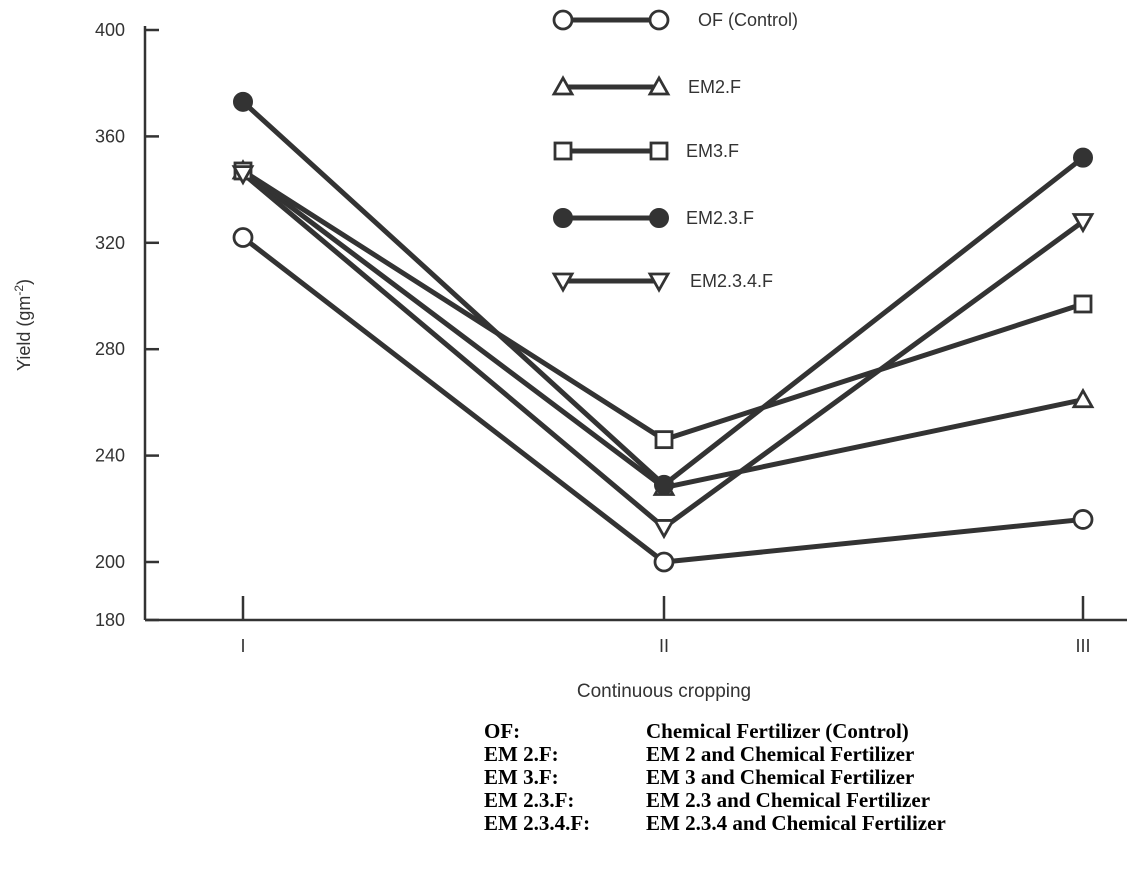 The width and height of the screenshot is (1127, 871). Describe the element at coordinates (664, 646) in the screenshot. I see `x-tick-label: II` at that location.